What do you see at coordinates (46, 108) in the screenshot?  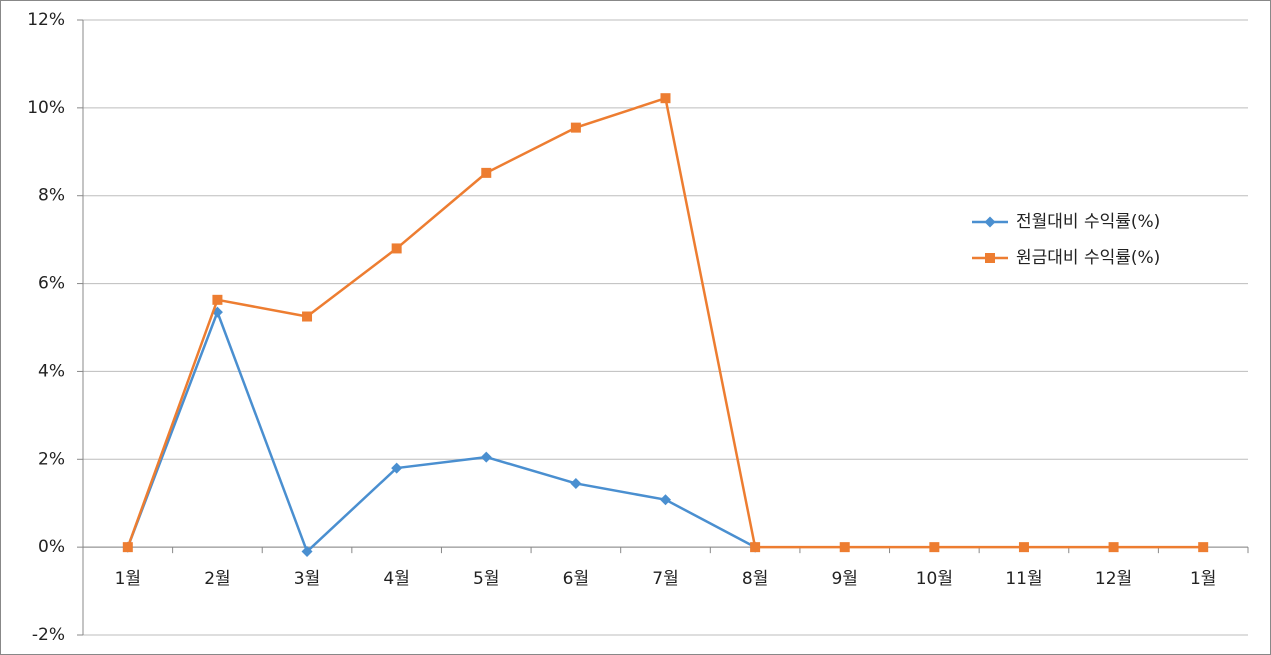 I see `y-tick-label: 10%` at bounding box center [46, 108].